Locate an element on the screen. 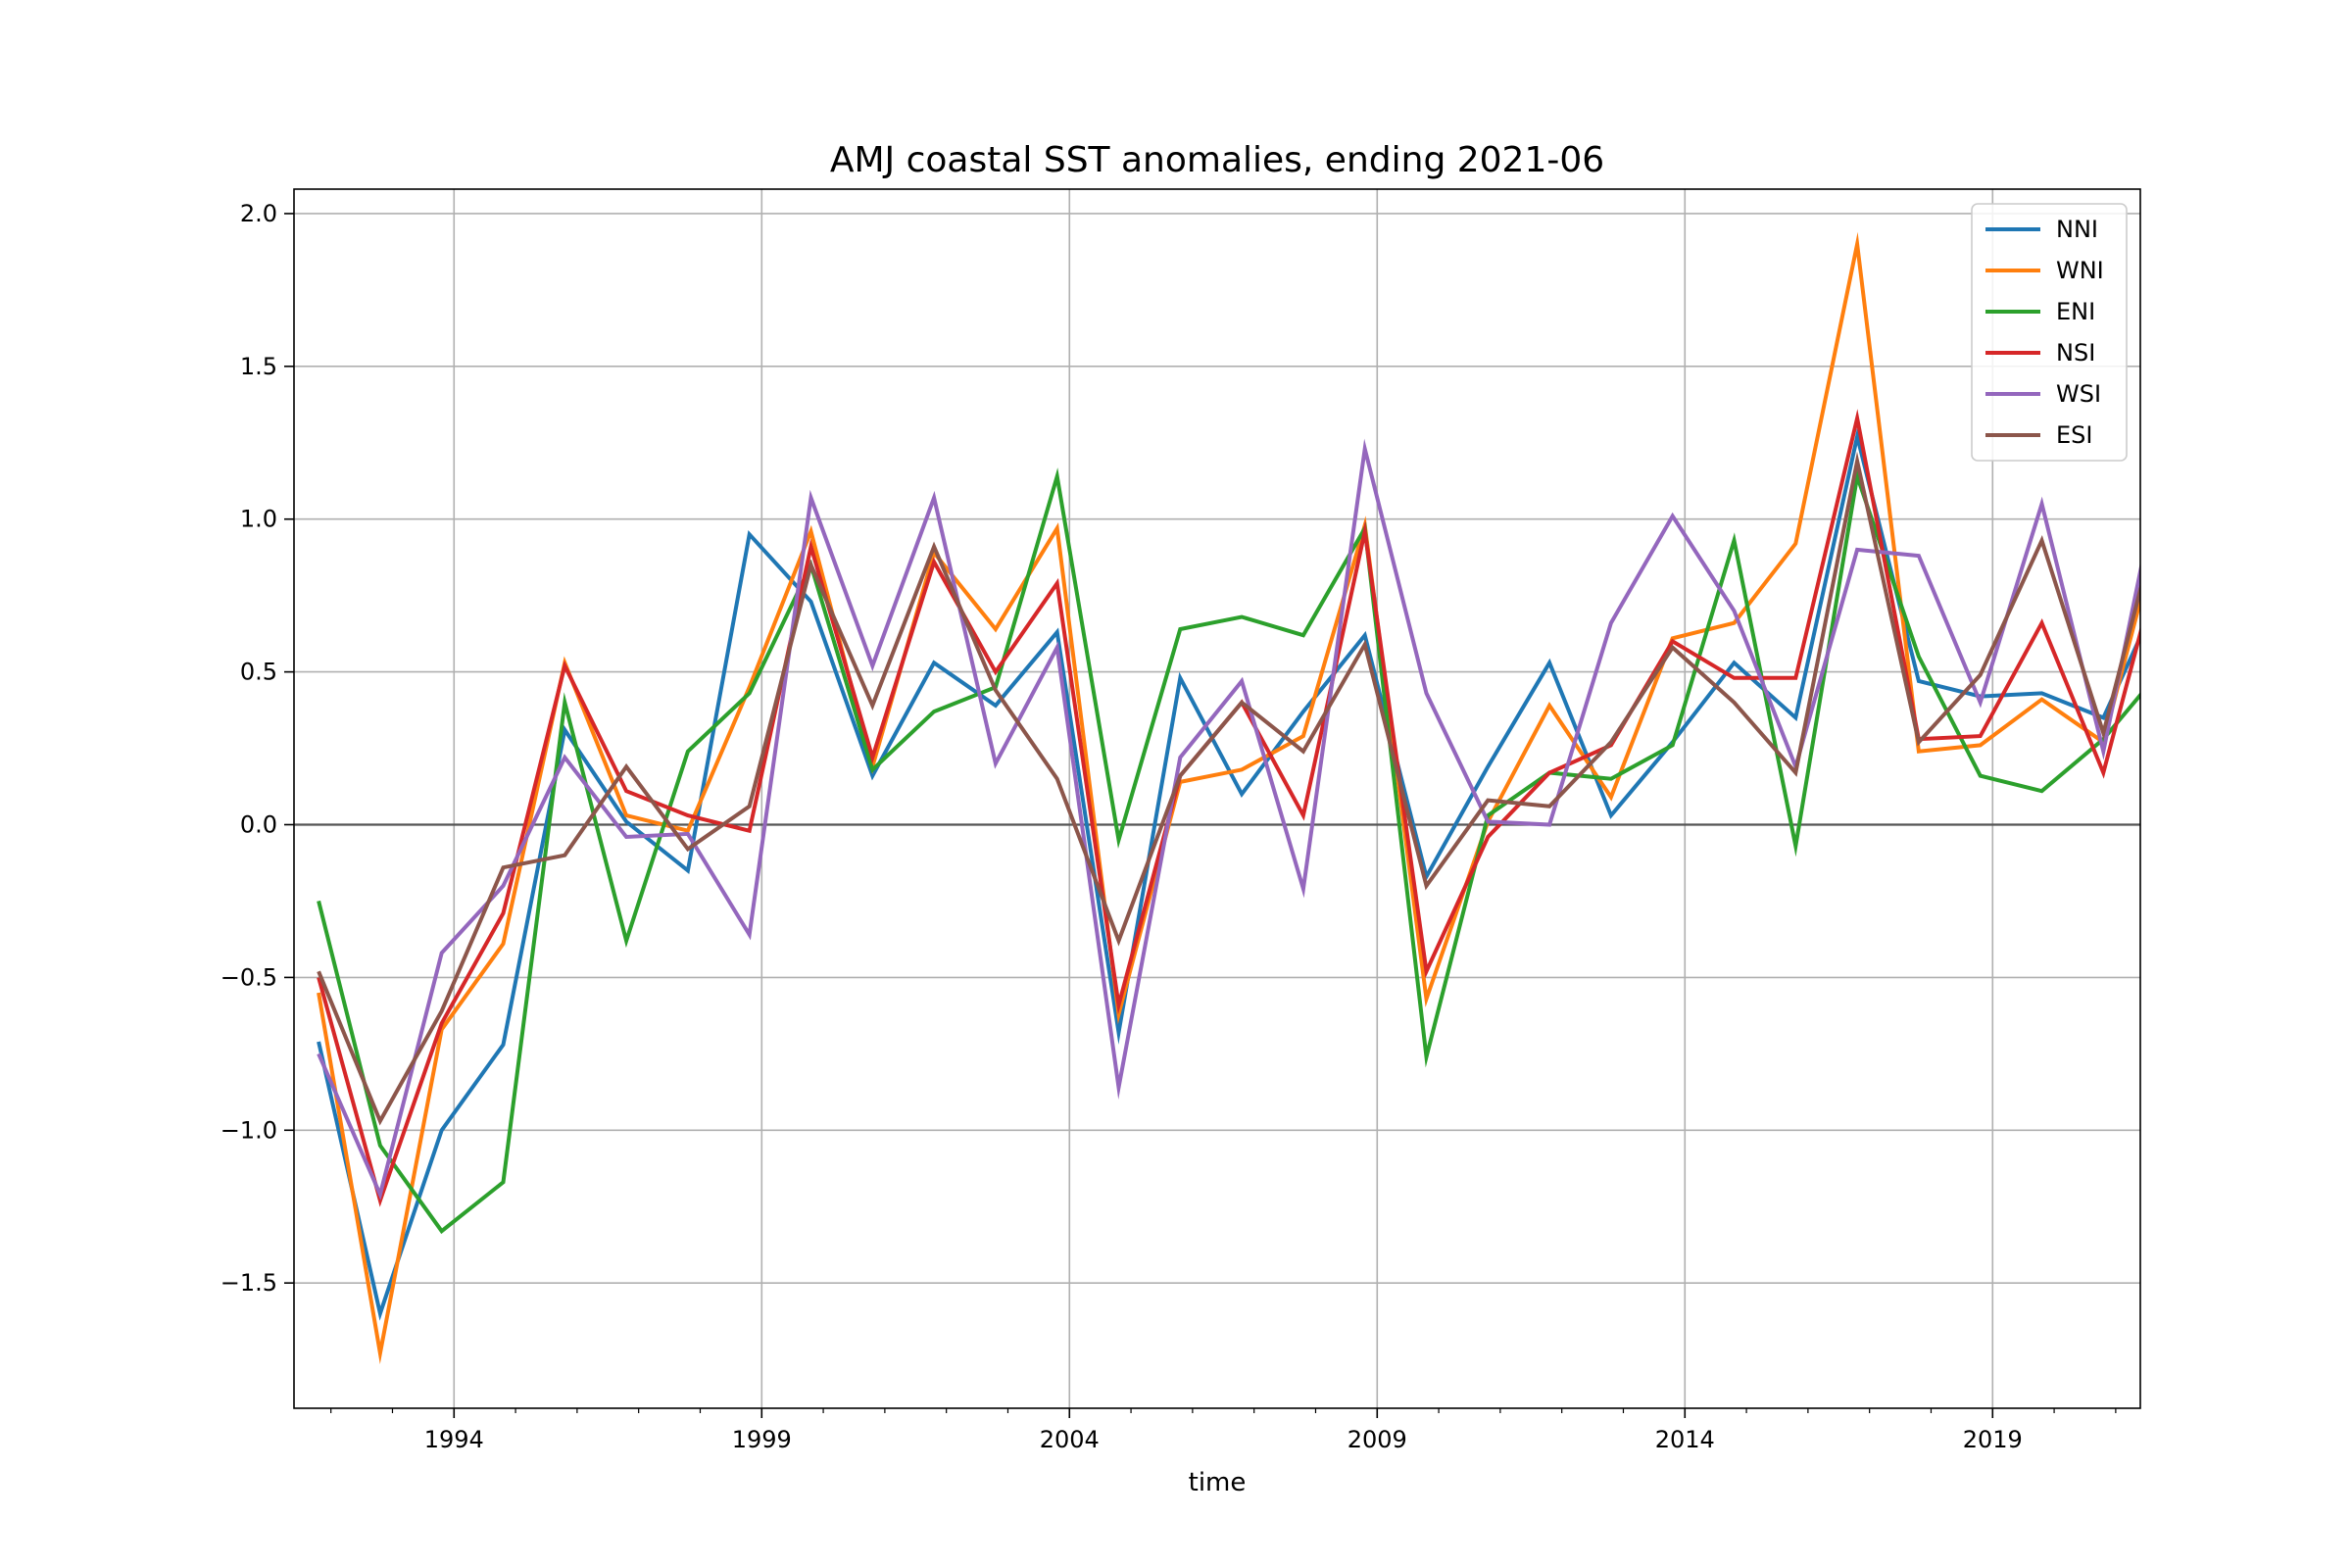 The height and width of the screenshot is (1568, 2352). y-tick-label: 1.0 is located at coordinates (258, 519).